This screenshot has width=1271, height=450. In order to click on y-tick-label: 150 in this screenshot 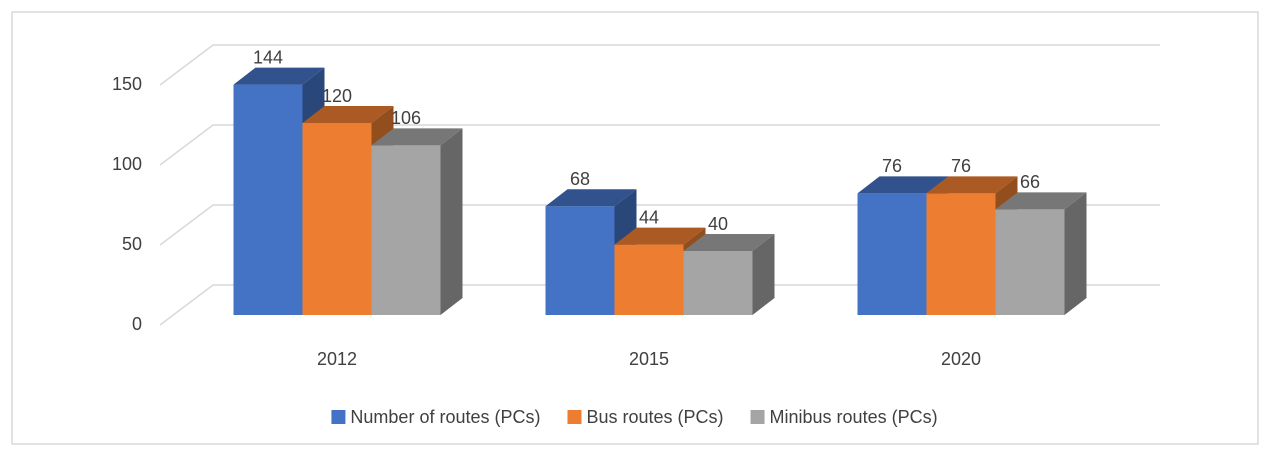, I will do `click(127, 84)`.